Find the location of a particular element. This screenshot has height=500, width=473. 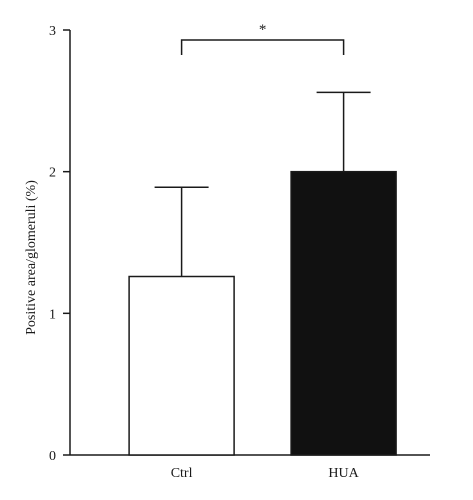

x-tick-labels: Ctrl HUA is located at coordinates (265, 473).